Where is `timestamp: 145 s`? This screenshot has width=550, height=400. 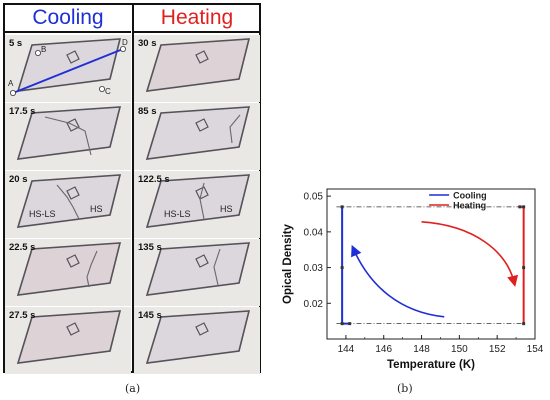
timestamp: 145 s is located at coordinates (150, 315).